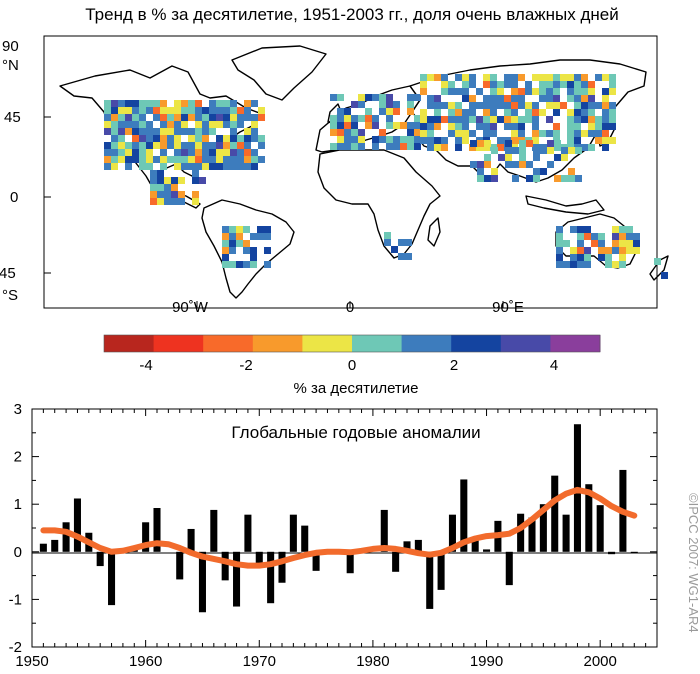  I want to click on anomaly-bar-1953, so click(66, 537).